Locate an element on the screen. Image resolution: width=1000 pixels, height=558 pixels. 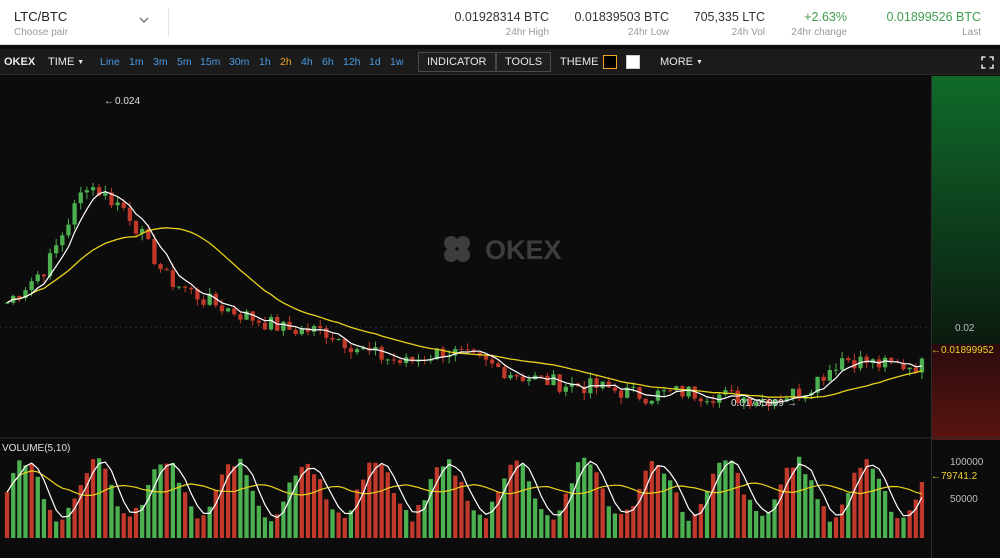
stat-value: 705,335 LTC is located at coordinates (729, 17).